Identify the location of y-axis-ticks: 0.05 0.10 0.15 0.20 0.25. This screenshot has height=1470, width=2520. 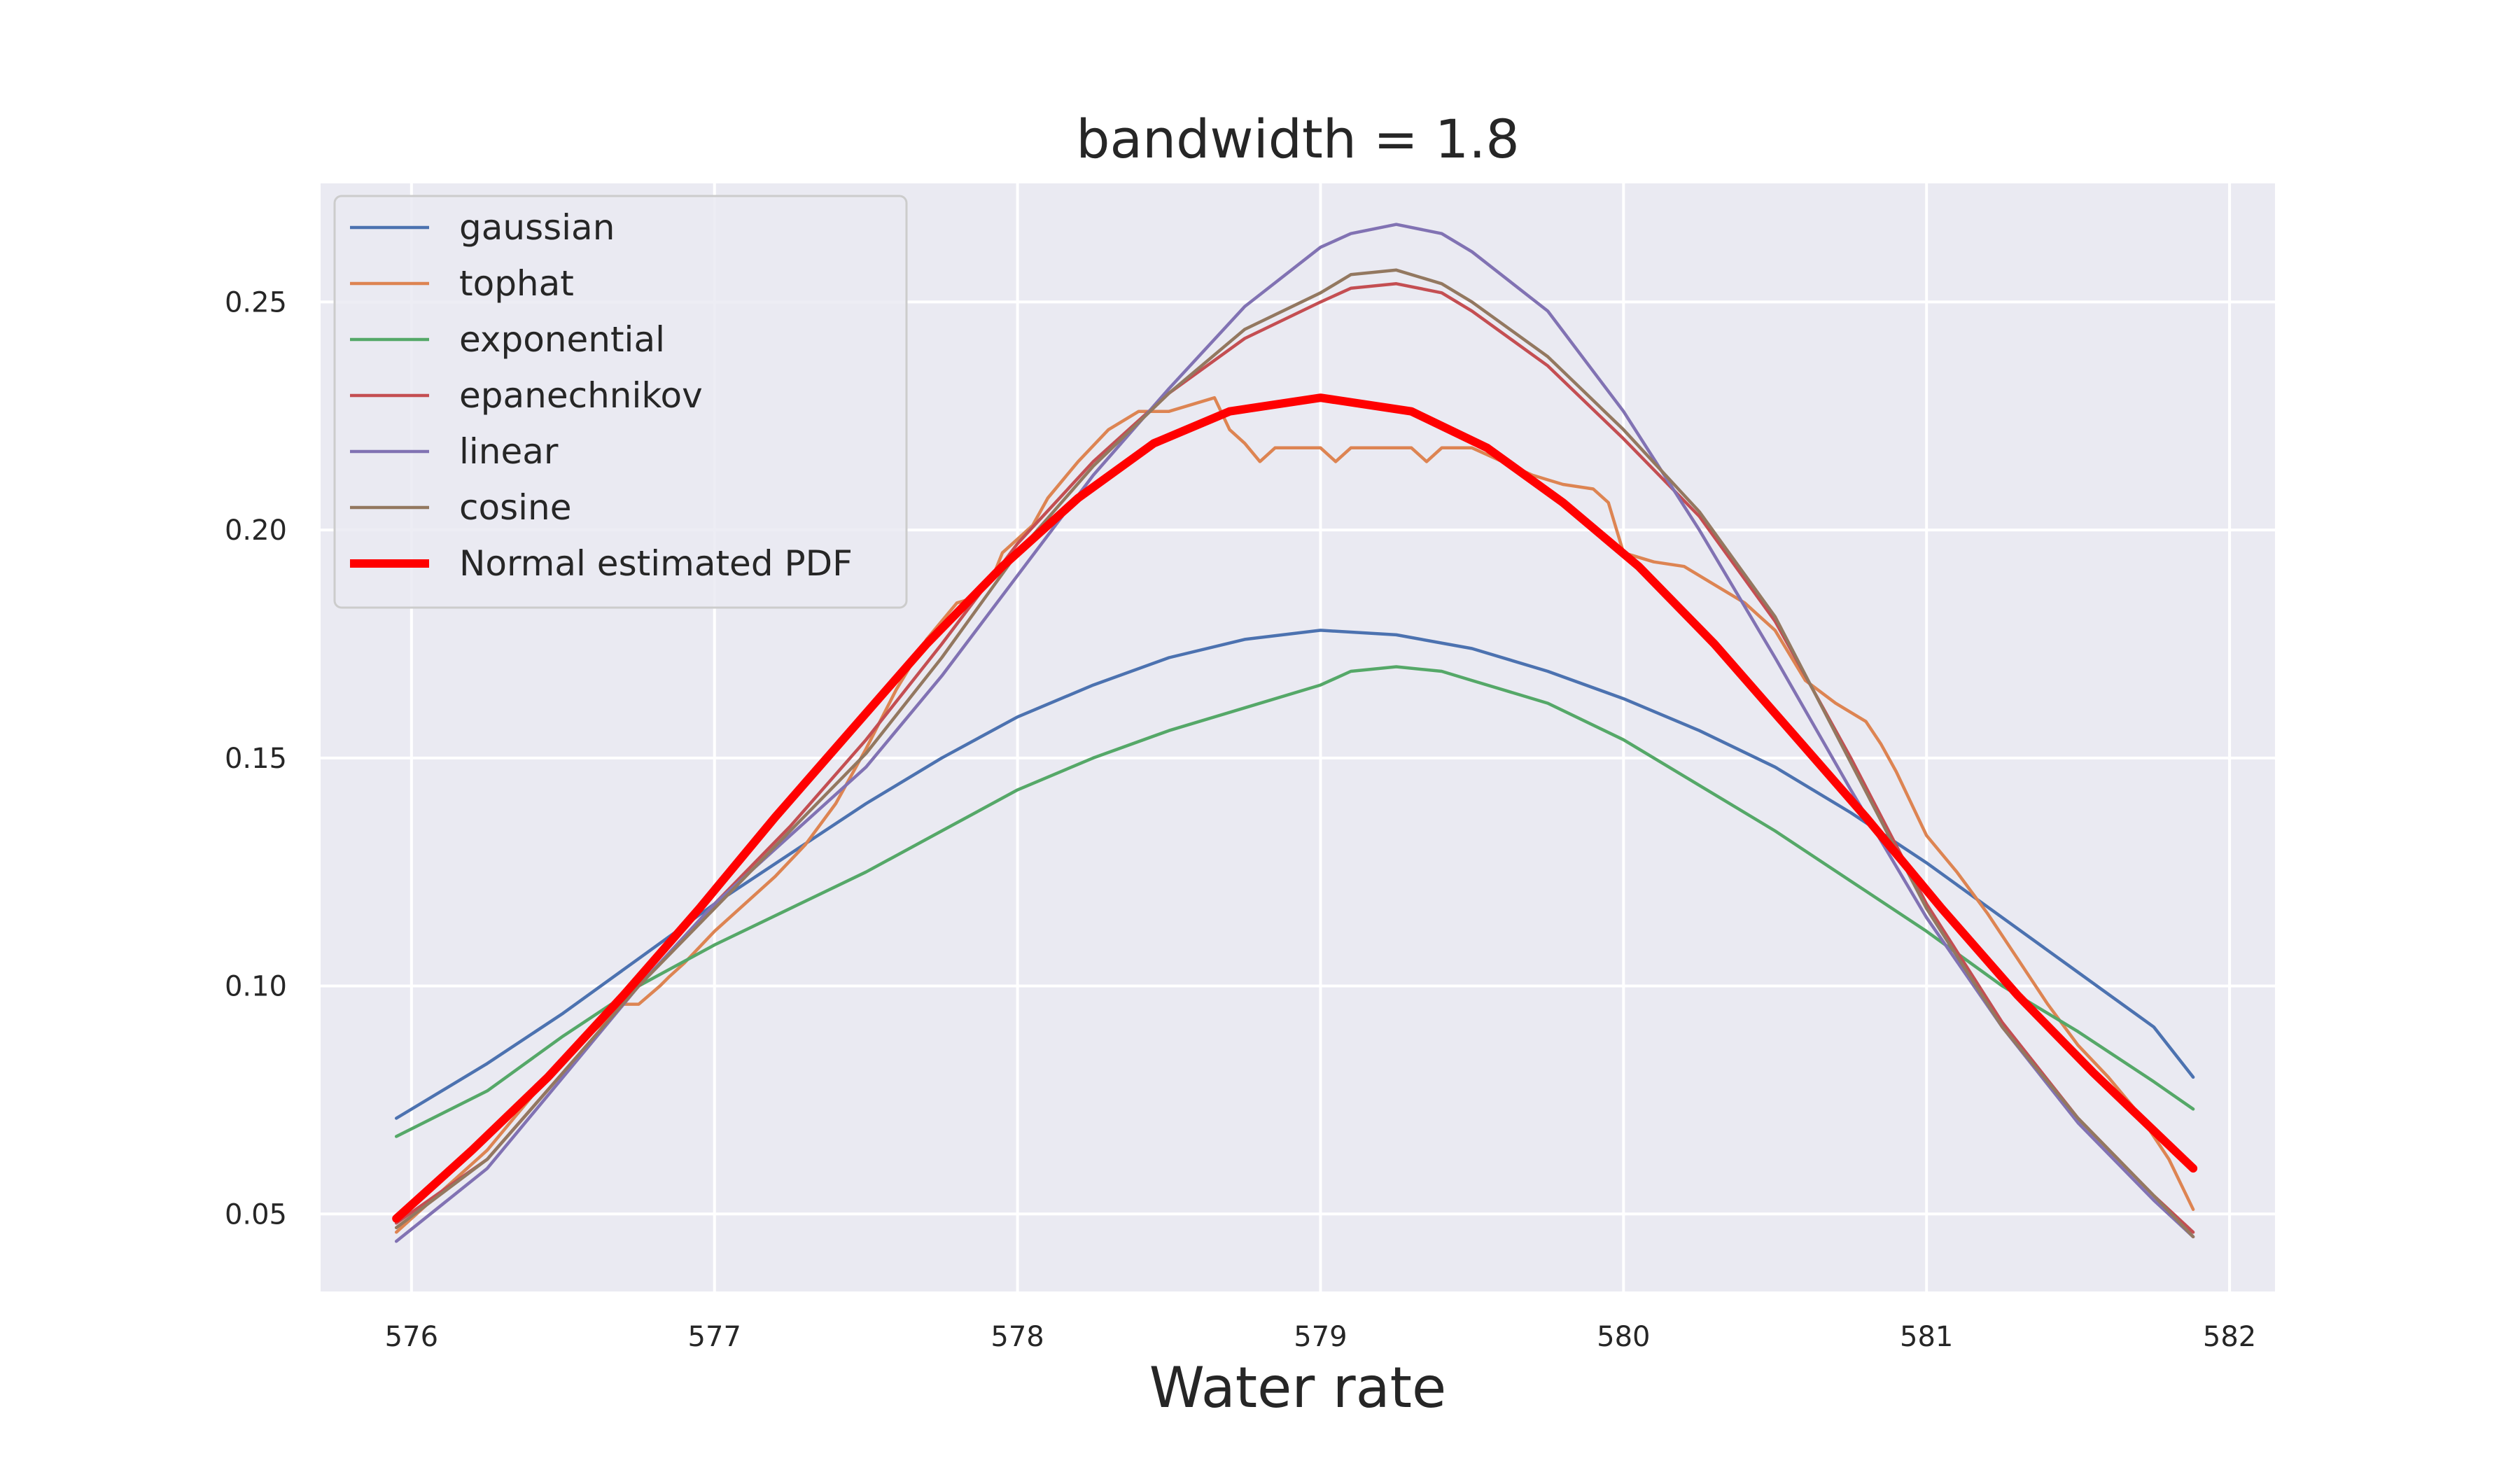
(256, 758).